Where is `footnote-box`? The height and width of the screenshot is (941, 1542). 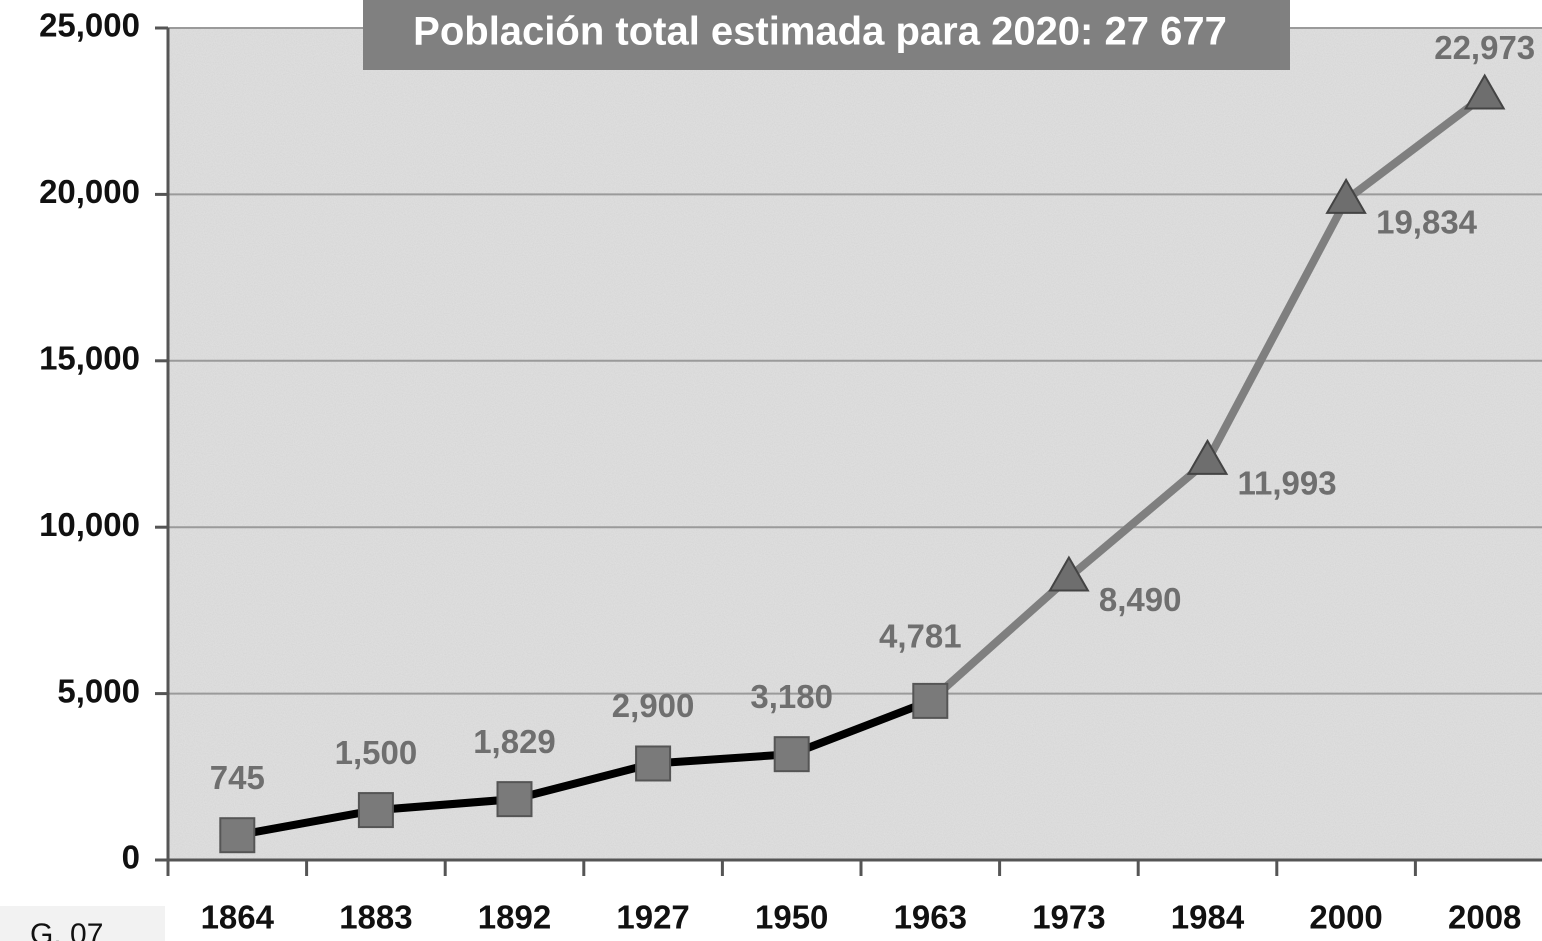 footnote-box is located at coordinates (82, 923).